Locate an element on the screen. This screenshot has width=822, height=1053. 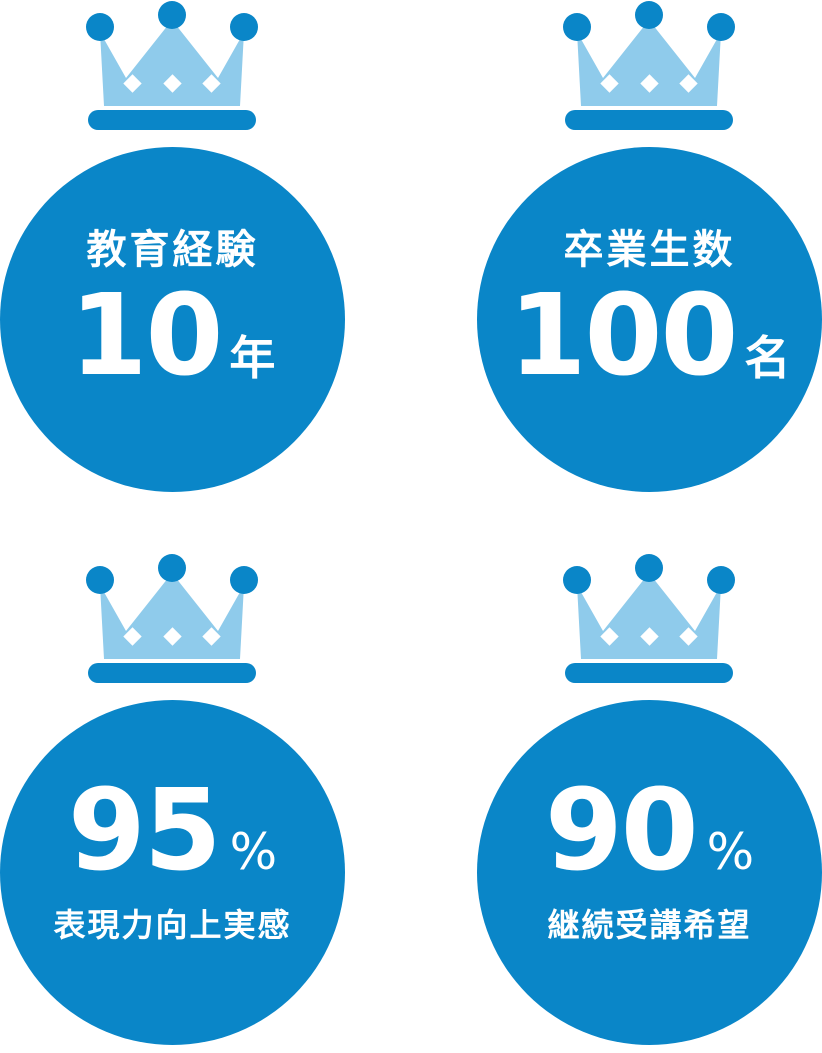
badge-unit: 名 is located at coordinates (767, 357).